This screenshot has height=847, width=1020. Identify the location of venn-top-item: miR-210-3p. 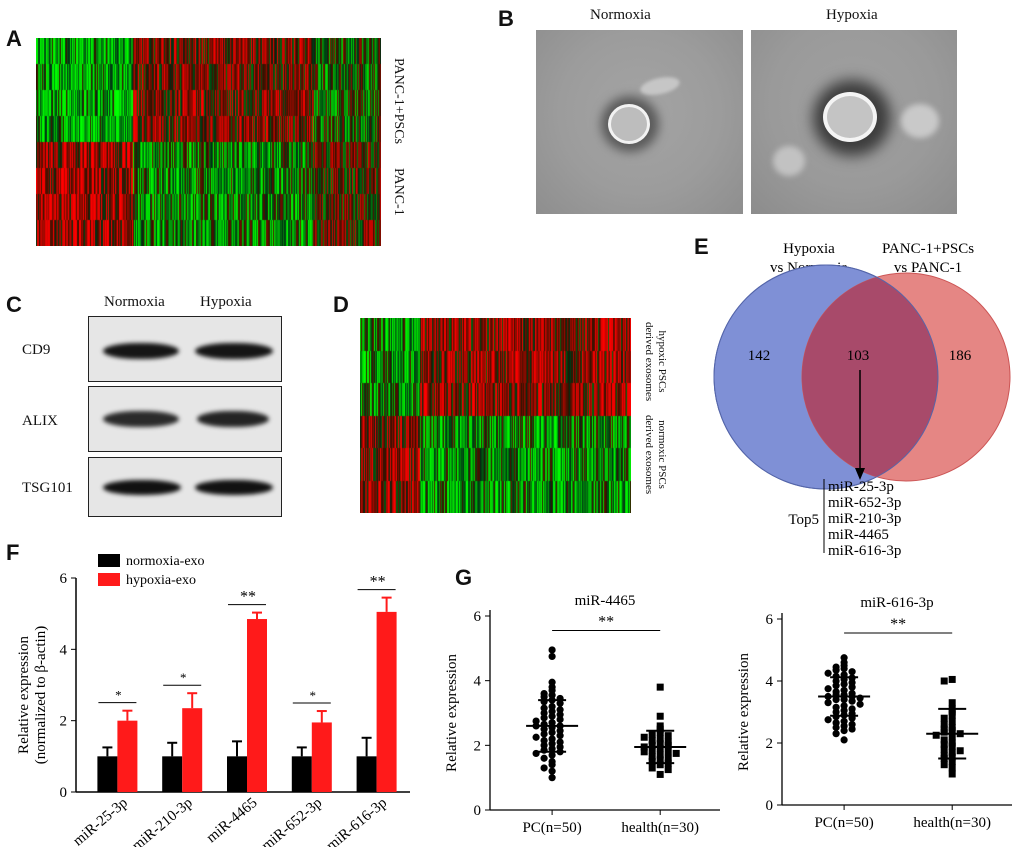
(864, 519).